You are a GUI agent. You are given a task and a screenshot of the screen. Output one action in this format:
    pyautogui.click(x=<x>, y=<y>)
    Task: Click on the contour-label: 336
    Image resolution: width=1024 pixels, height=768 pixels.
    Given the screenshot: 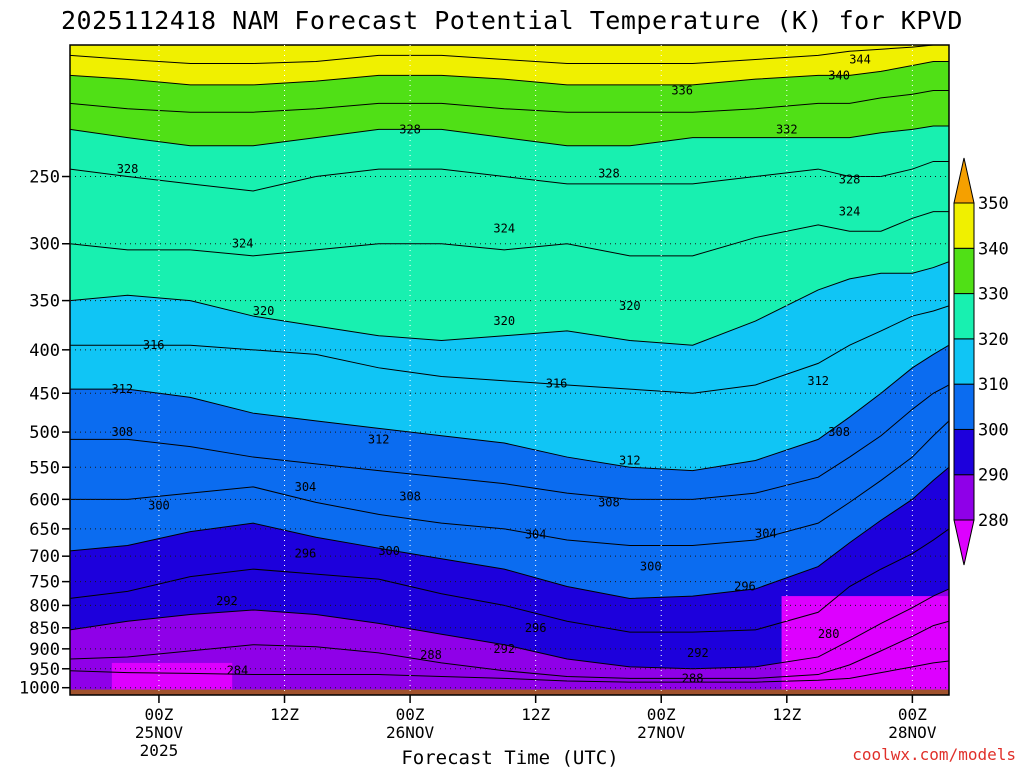 What is the action you would take?
    pyautogui.click(x=682, y=91)
    